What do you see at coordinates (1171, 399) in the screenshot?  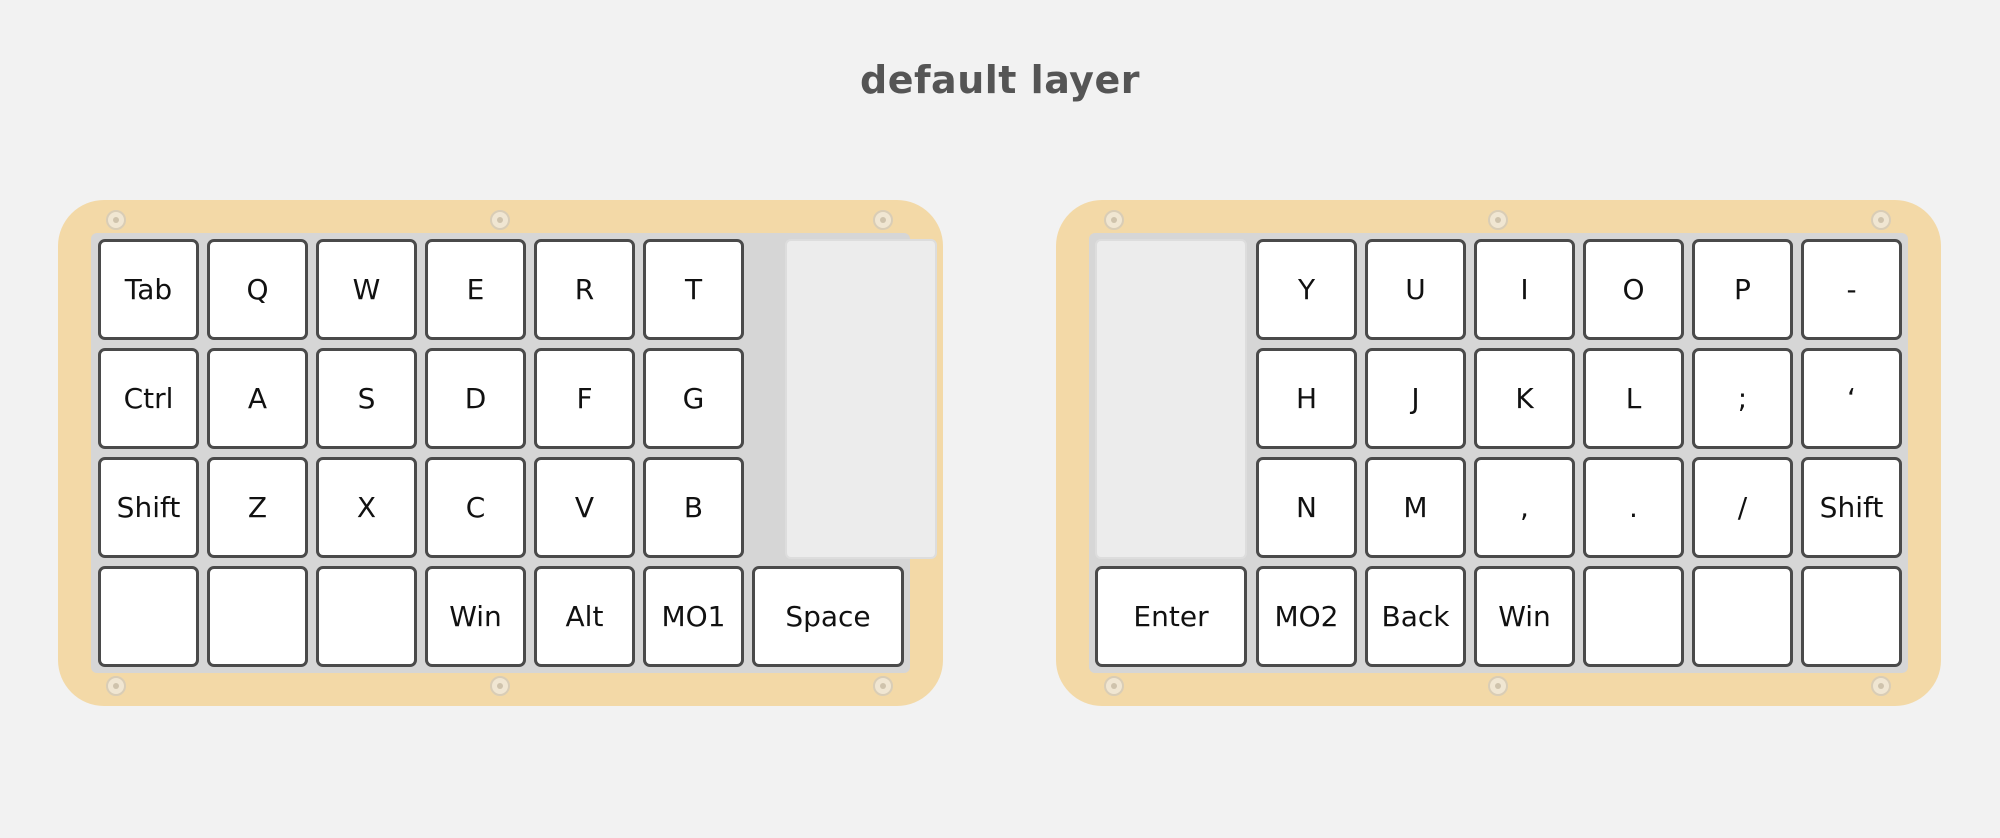 I see `right-mcu-area` at bounding box center [1171, 399].